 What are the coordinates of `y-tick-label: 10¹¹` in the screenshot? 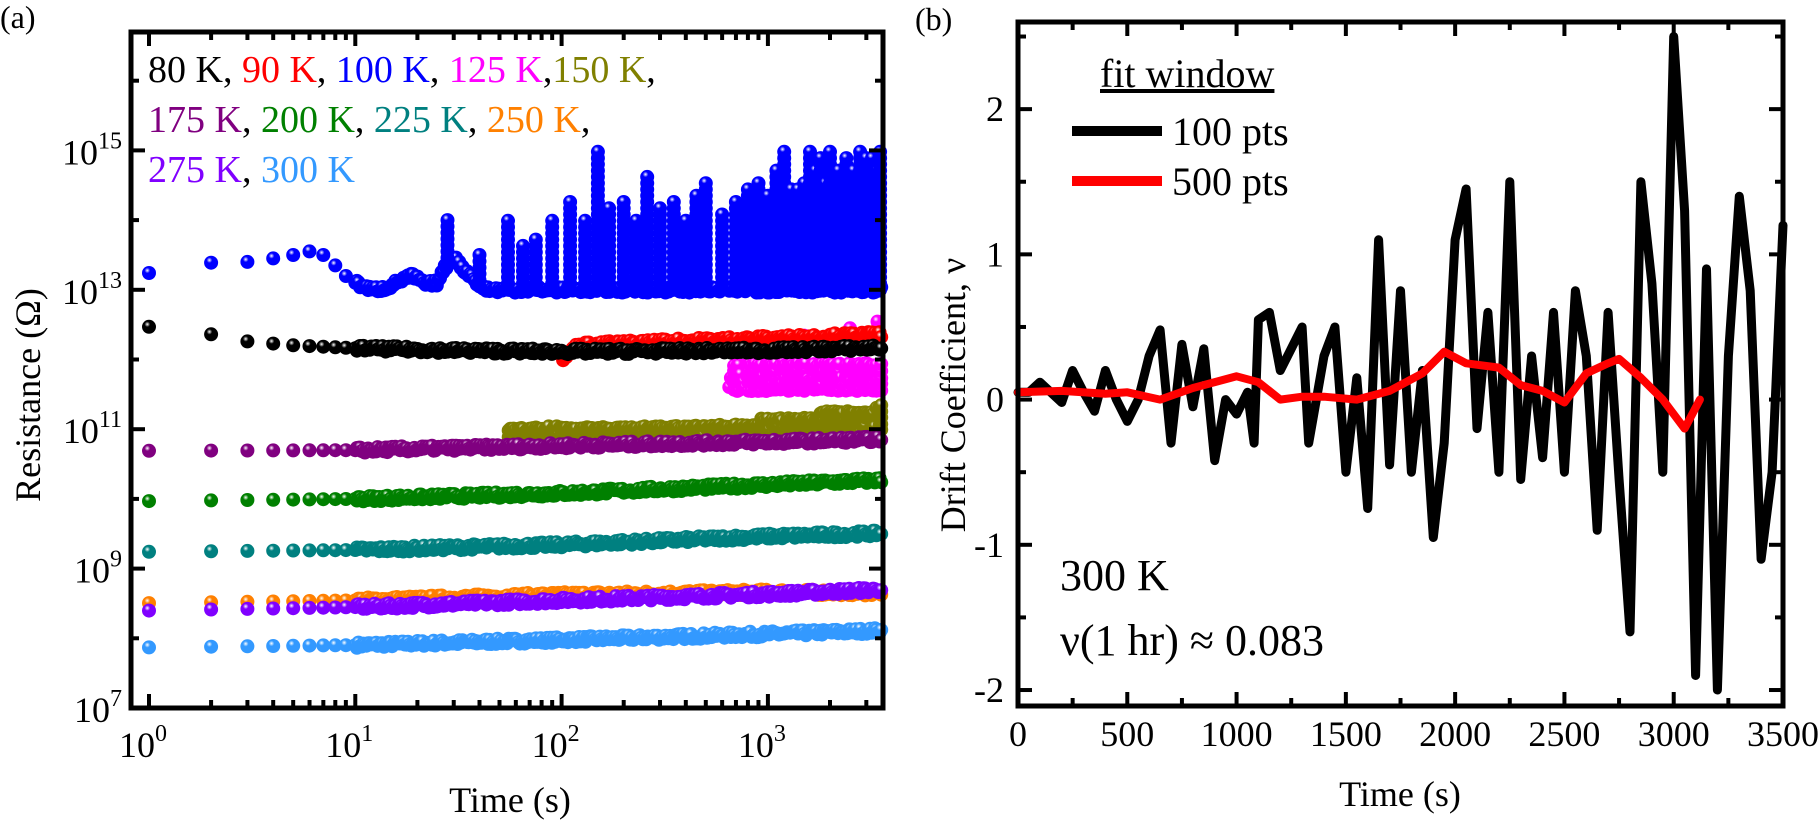 It's located at (92, 429).